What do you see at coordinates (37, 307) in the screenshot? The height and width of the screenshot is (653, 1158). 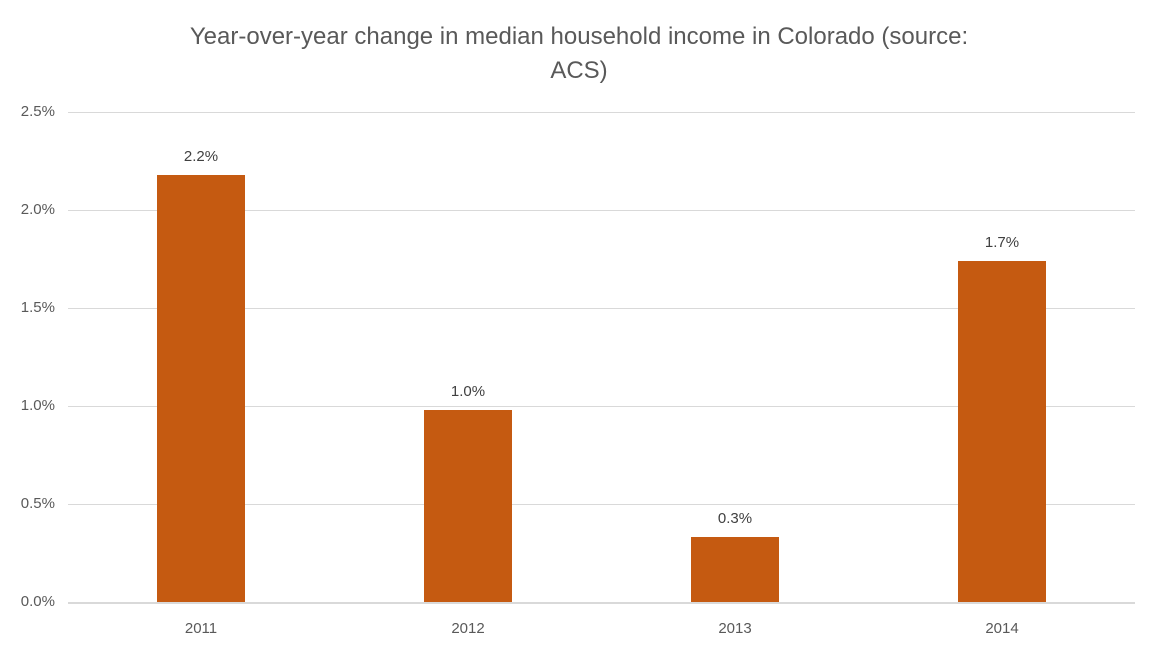 I see `y-tick-label: 1.5%` at bounding box center [37, 307].